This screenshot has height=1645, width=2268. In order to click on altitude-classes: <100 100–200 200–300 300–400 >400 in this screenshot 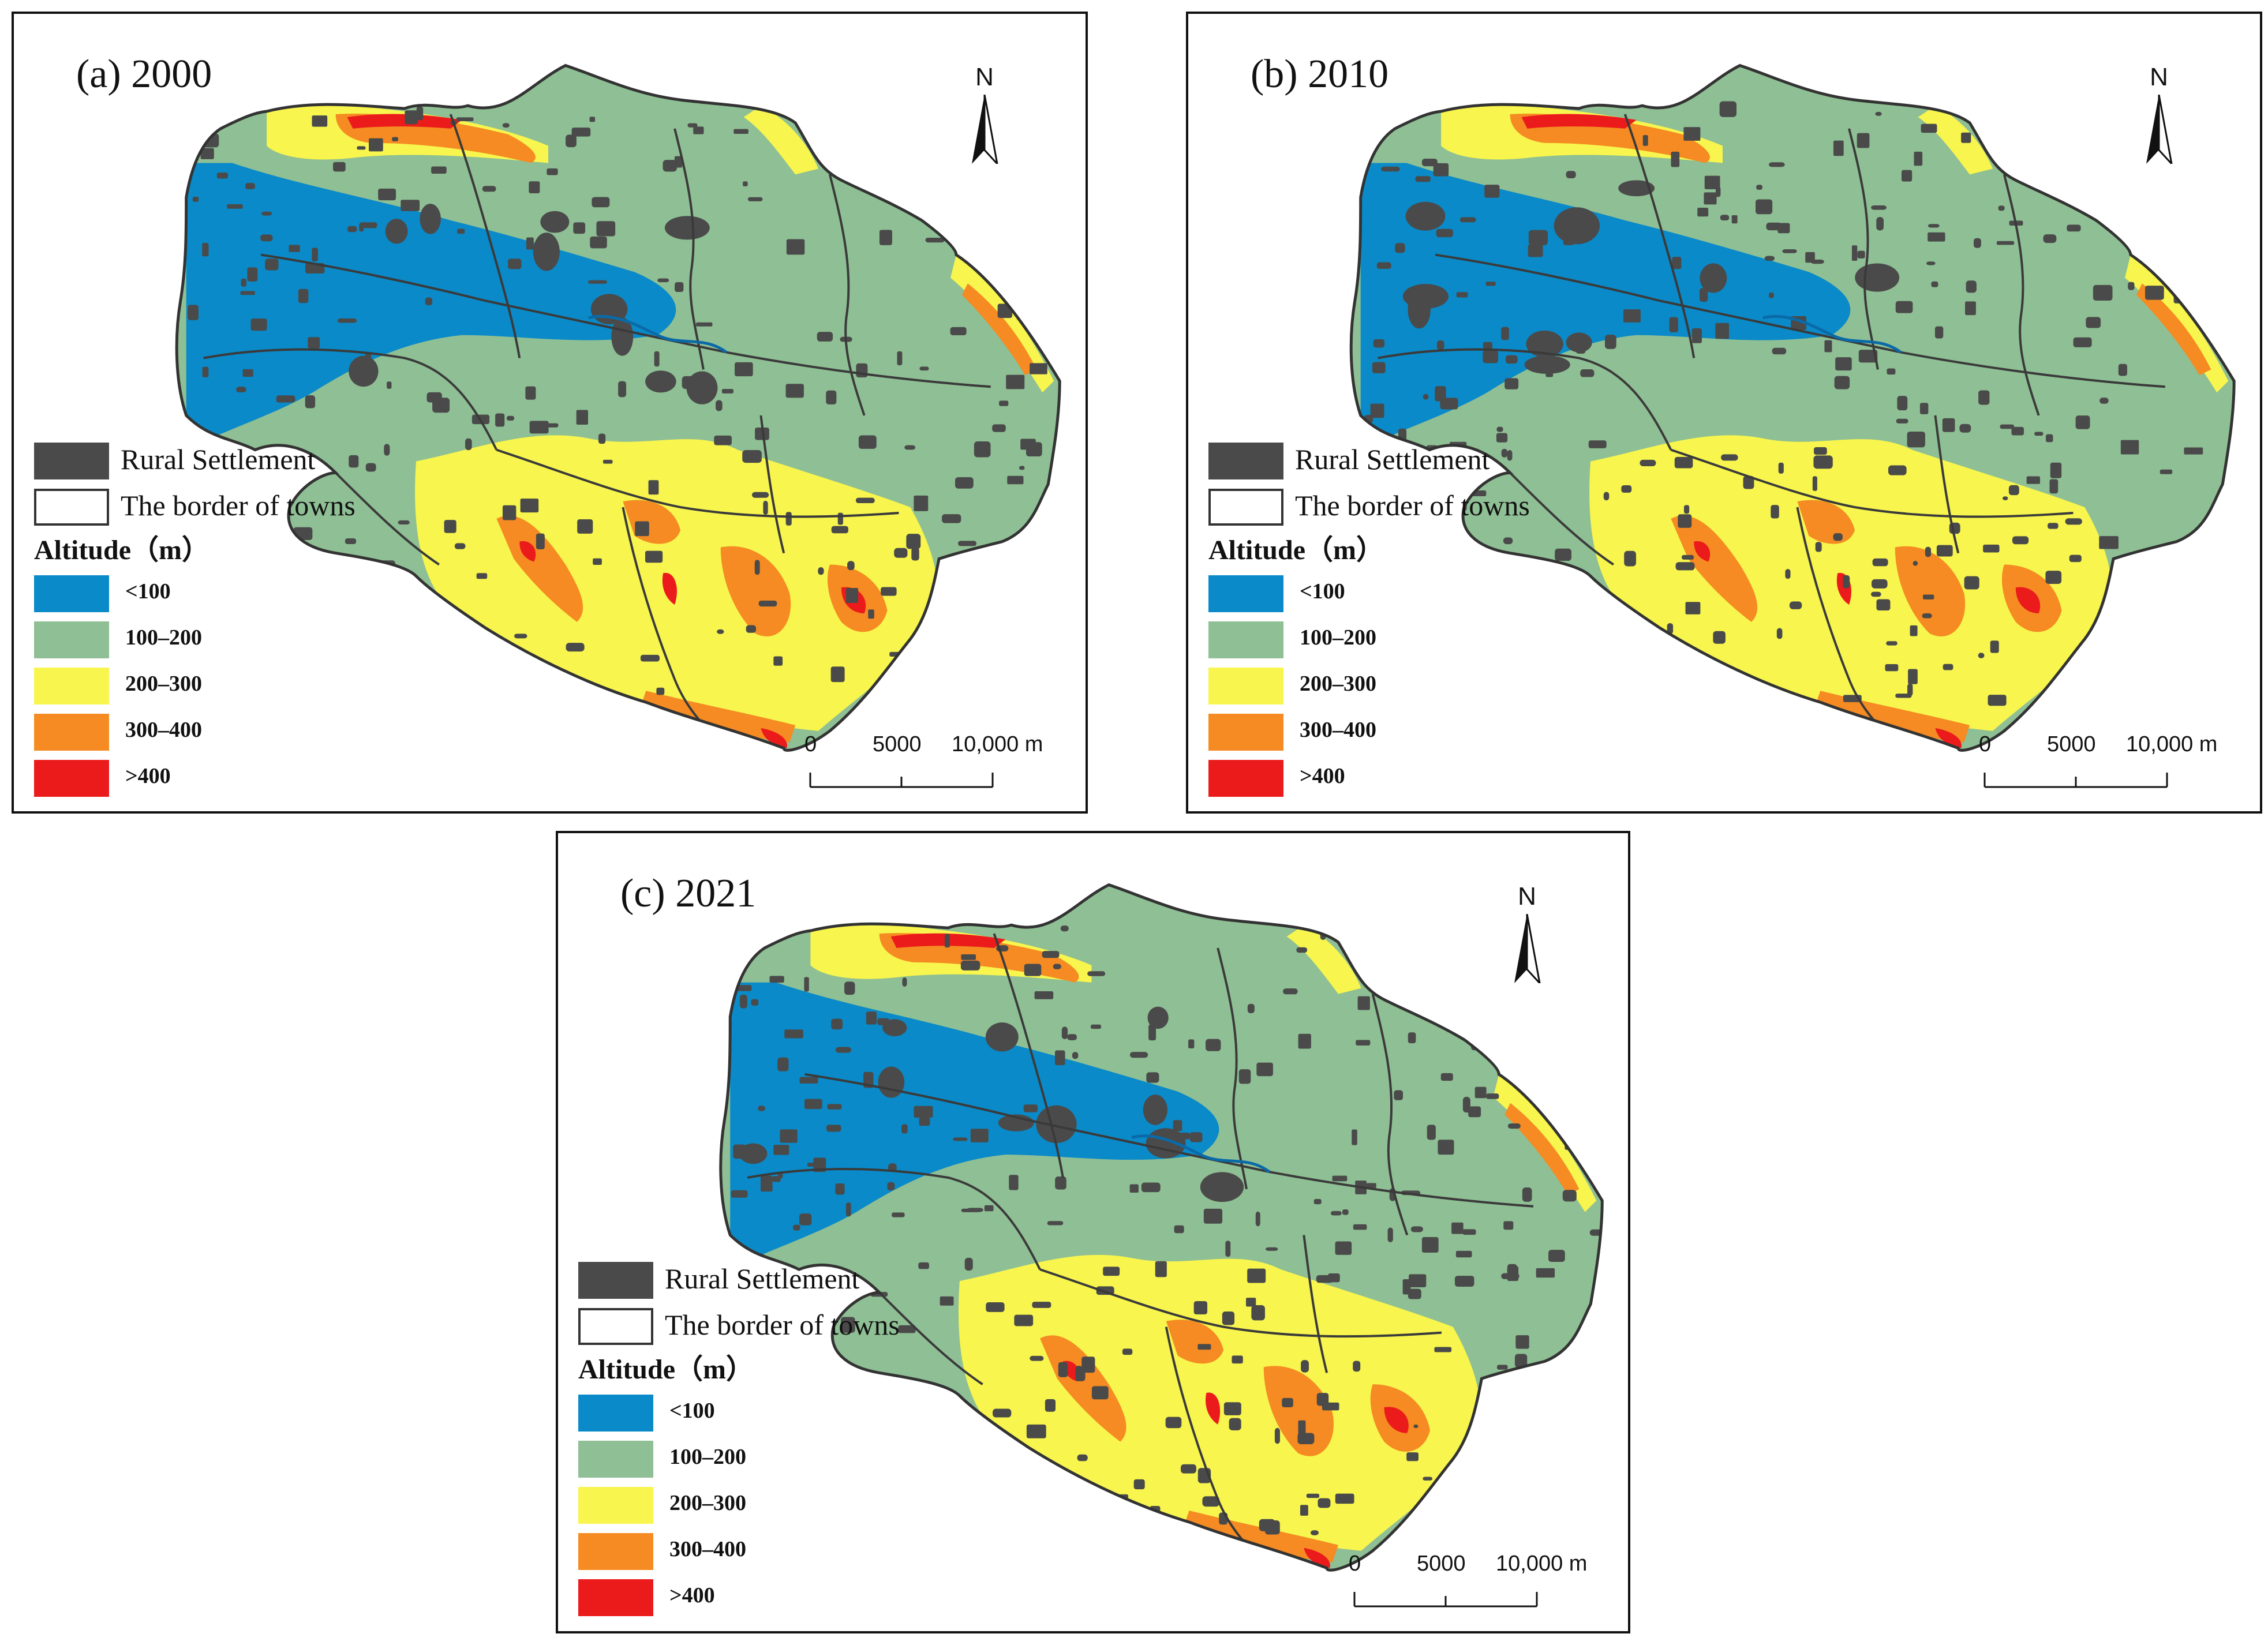, I will do `click(1393, 686)`.